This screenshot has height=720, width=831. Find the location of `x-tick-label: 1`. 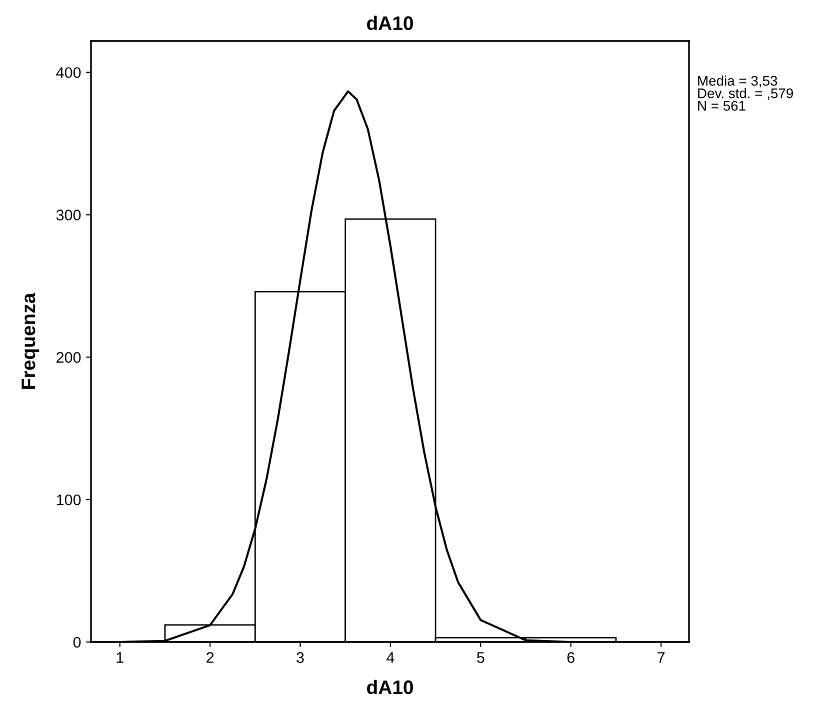

x-tick-label: 1 is located at coordinates (120, 657).